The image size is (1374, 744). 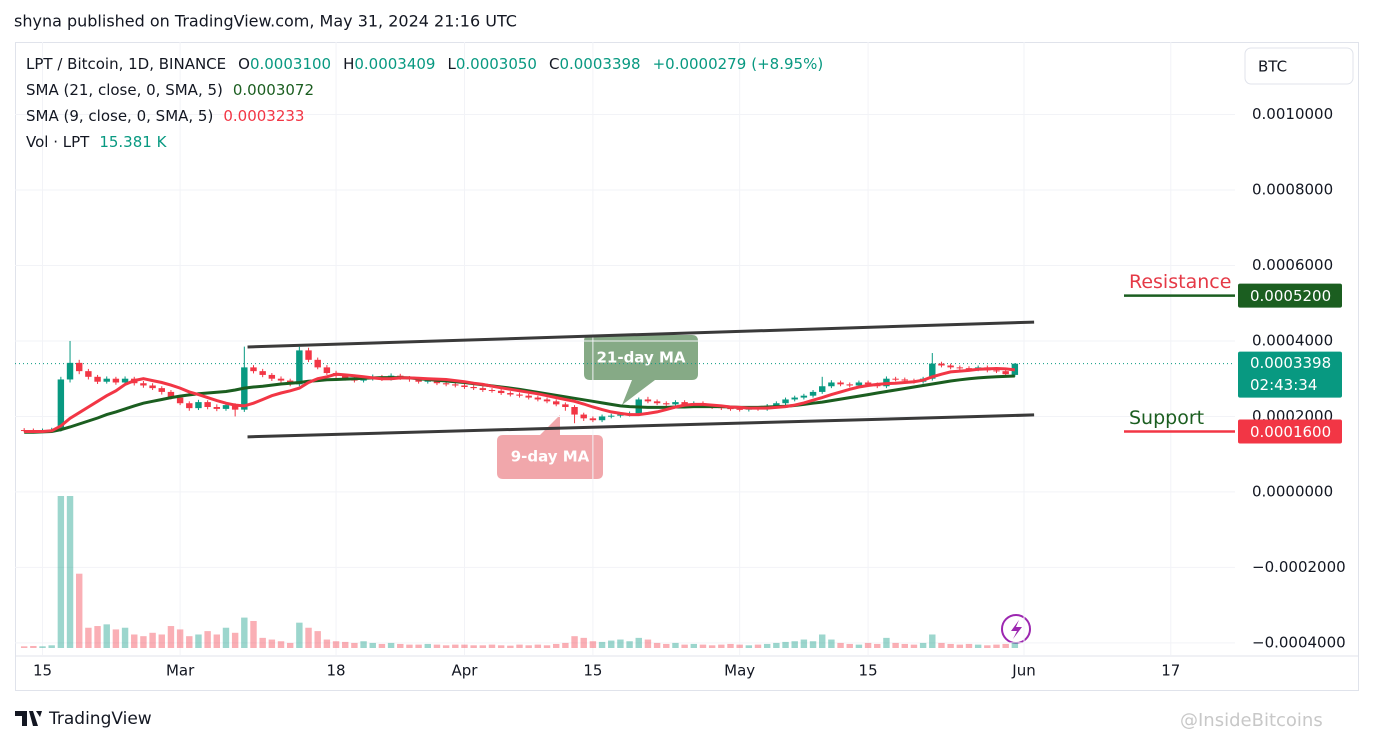 I want to click on legend-key: O, so click(x=244, y=64).